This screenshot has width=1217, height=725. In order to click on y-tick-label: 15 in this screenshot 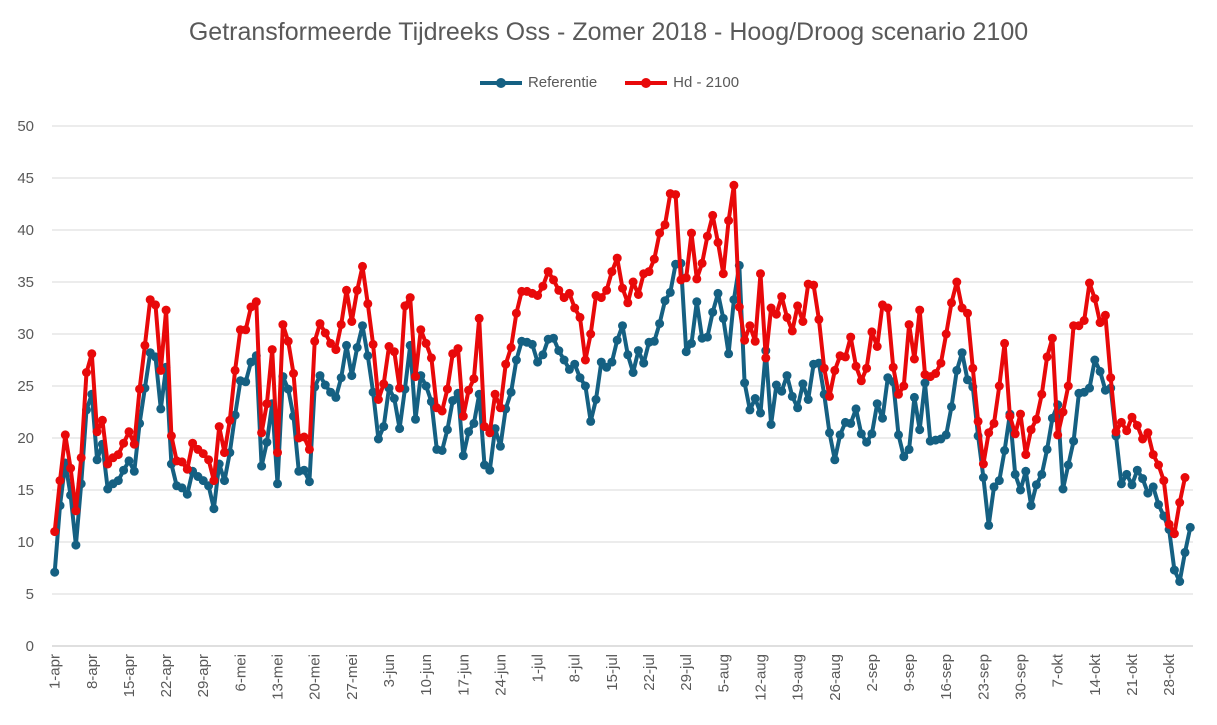, I will do `click(25, 490)`.